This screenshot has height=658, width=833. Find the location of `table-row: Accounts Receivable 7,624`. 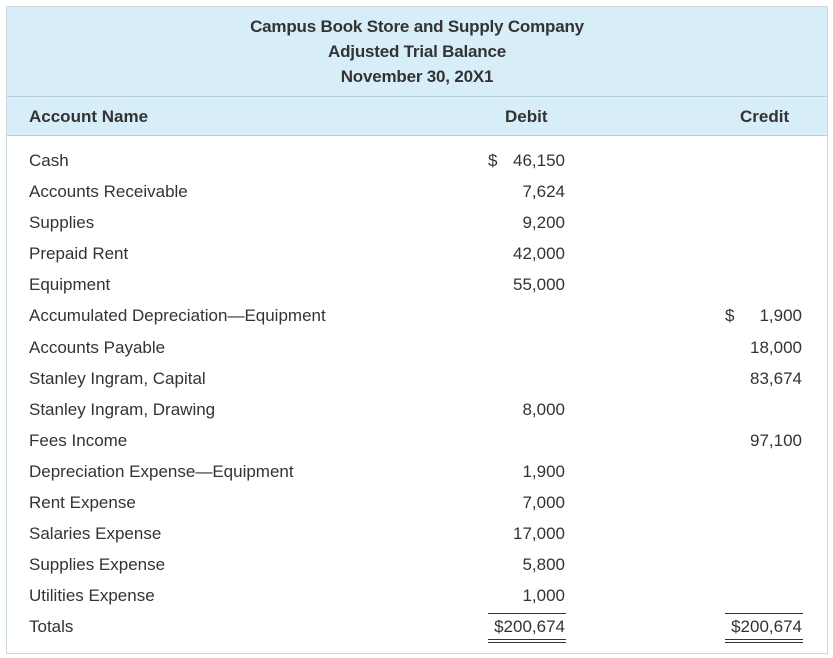

table-row: Accounts Receivable 7,624 is located at coordinates (417, 193).